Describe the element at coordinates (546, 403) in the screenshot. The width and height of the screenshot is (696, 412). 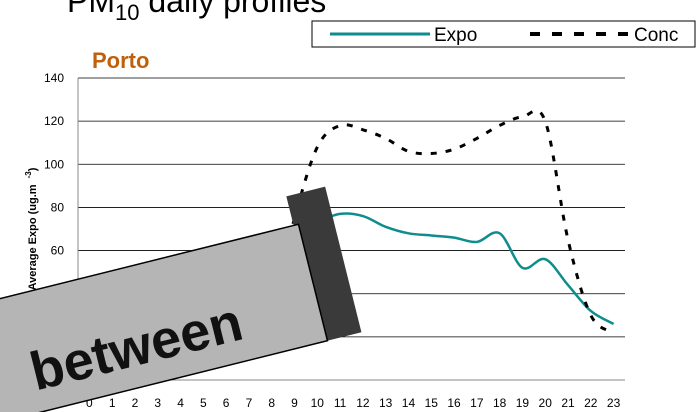
I see `x-tick-label: 20` at that location.